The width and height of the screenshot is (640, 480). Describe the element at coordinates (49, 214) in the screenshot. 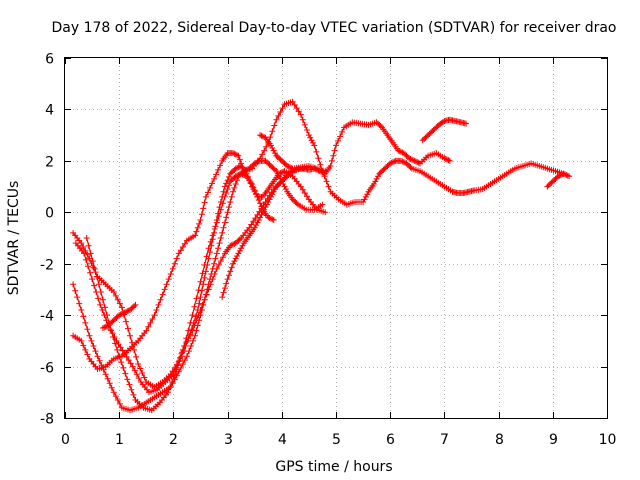

I see `y-tick-label: 0` at that location.